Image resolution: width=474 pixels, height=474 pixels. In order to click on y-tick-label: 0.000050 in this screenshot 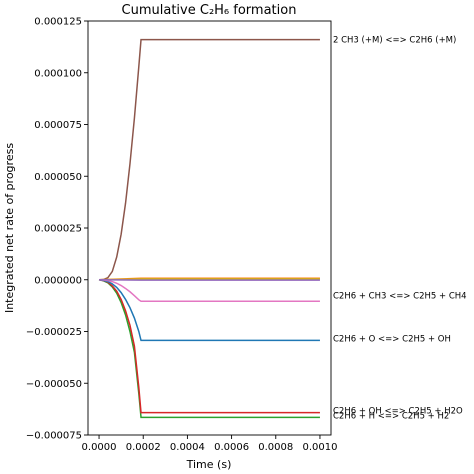, I will do `click(58, 177)`.